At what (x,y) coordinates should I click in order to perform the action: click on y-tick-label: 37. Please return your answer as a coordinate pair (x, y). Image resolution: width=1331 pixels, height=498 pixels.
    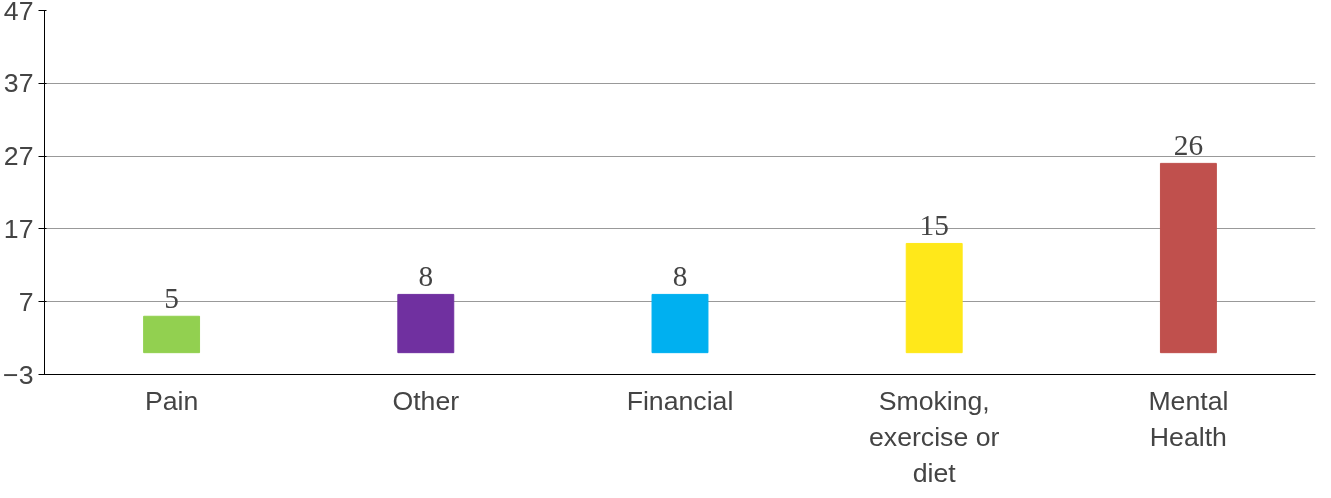
    Looking at the image, I should click on (18, 83).